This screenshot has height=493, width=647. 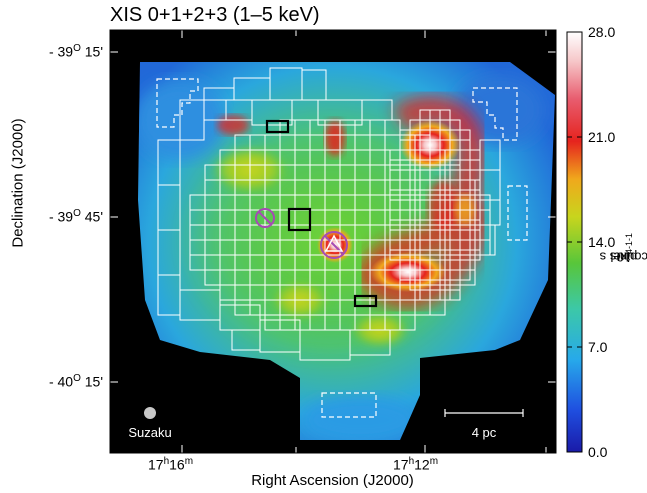 What do you see at coordinates (150, 413) in the screenshot?
I see `psf-marker-icon` at bounding box center [150, 413].